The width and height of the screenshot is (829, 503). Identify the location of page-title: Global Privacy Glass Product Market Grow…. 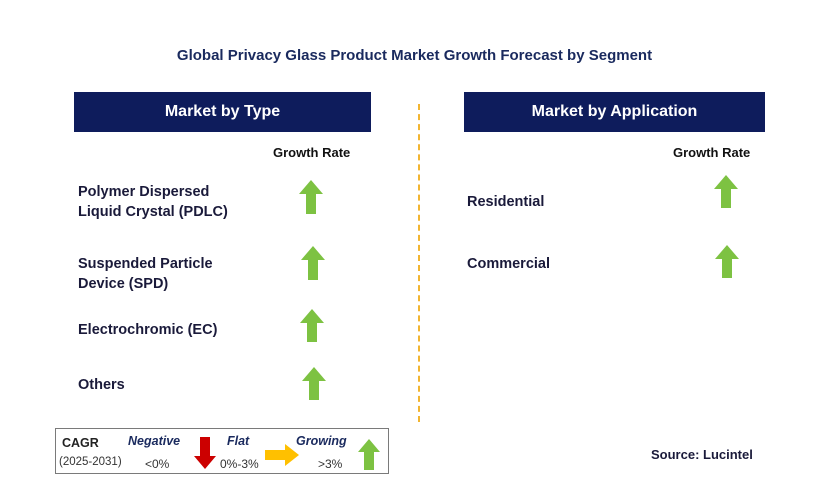
(414, 55).